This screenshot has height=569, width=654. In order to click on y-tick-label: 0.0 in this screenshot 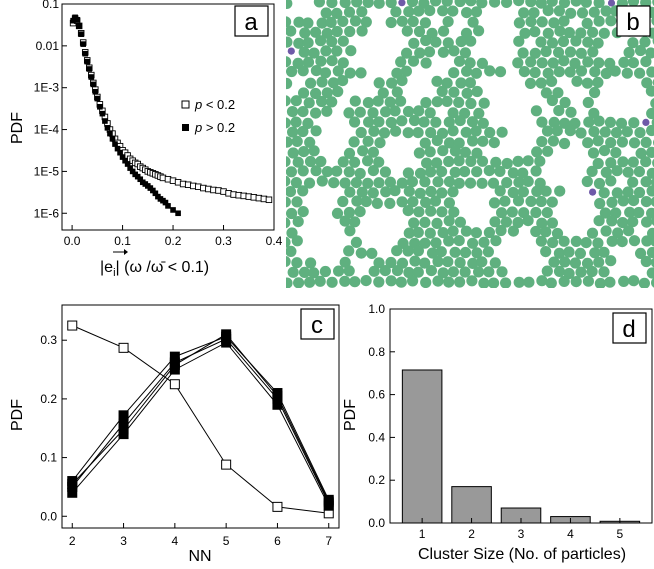, I will do `click(376, 523)`.